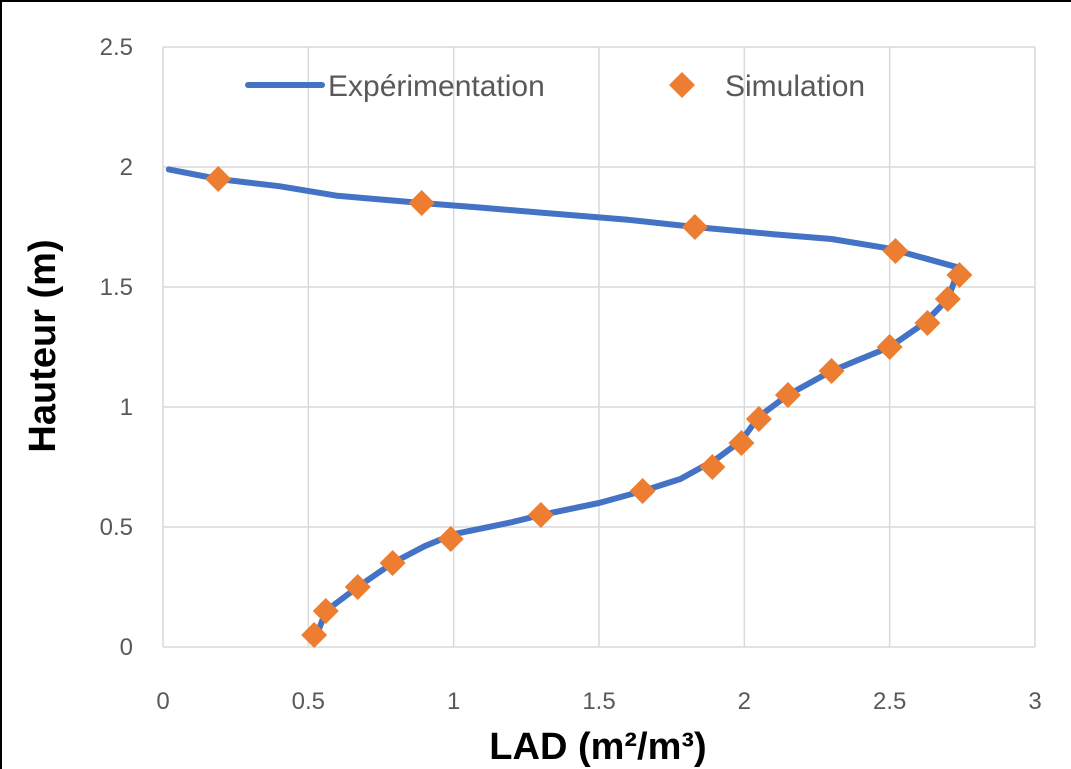  What do you see at coordinates (436, 86) in the screenshot?
I see `legend-label-experimentation: Expérimentation` at bounding box center [436, 86].